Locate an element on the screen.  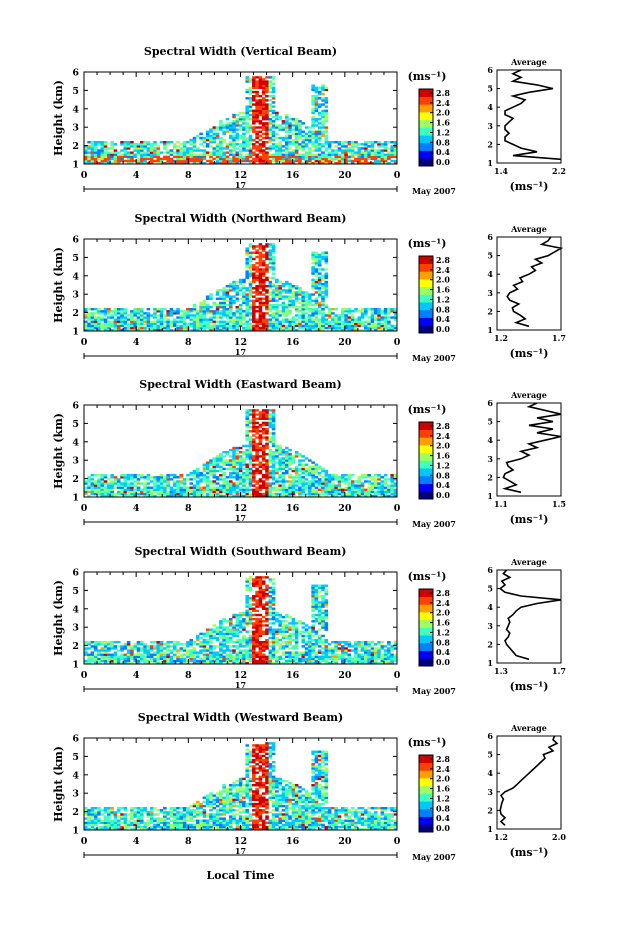
colorbar-tick-label: 0.8 is located at coordinates (443, 475).